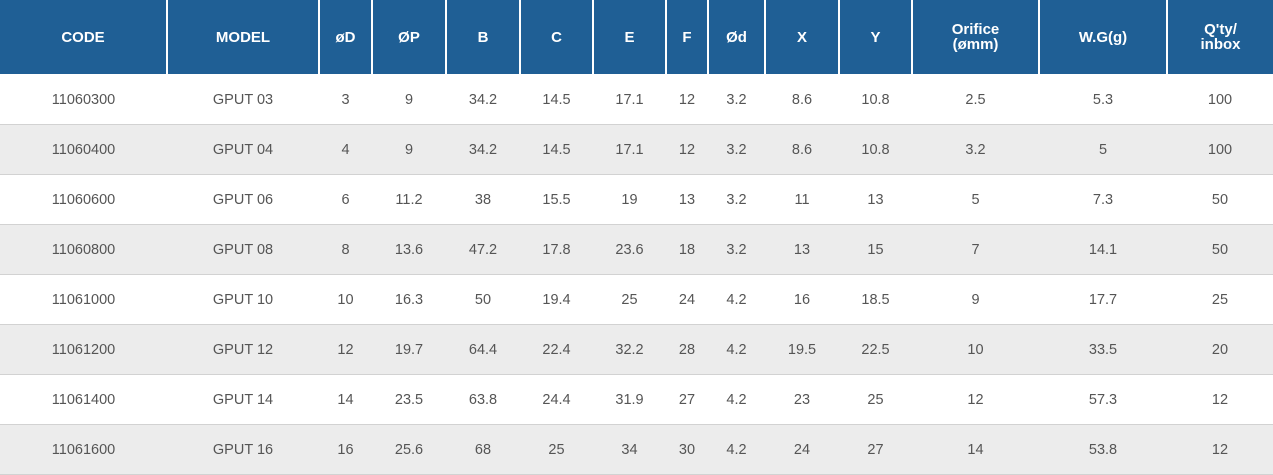 The image size is (1273, 475). What do you see at coordinates (875, 399) in the screenshot?
I see `table-cell: 25` at bounding box center [875, 399].